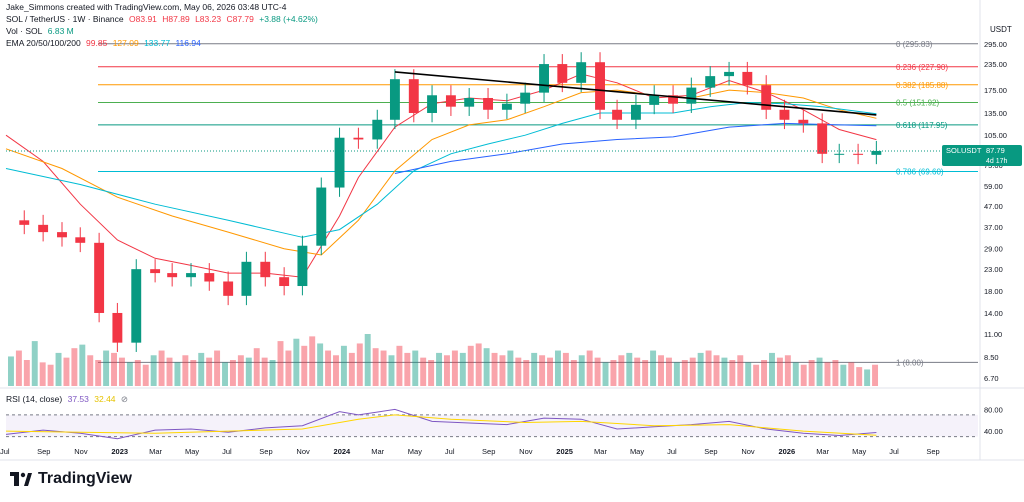  Describe the element at coordinates (894, 451) in the screenshot. I see `time-axis-label: Jul` at that location.